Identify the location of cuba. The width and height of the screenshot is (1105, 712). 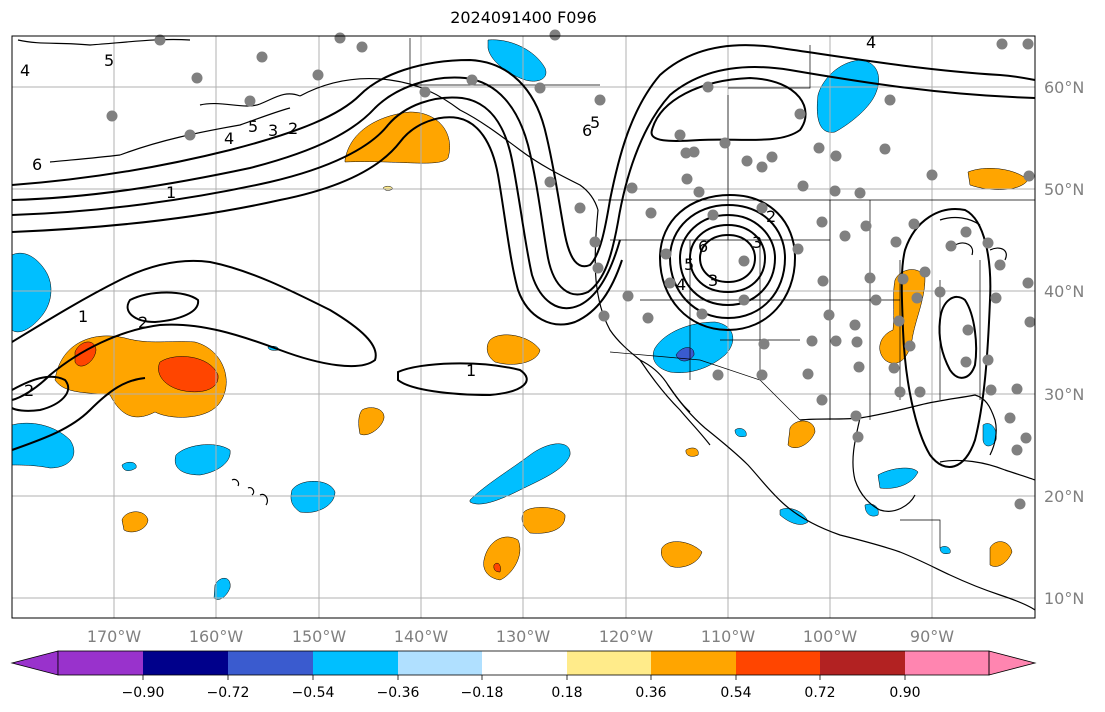
(987, 470).